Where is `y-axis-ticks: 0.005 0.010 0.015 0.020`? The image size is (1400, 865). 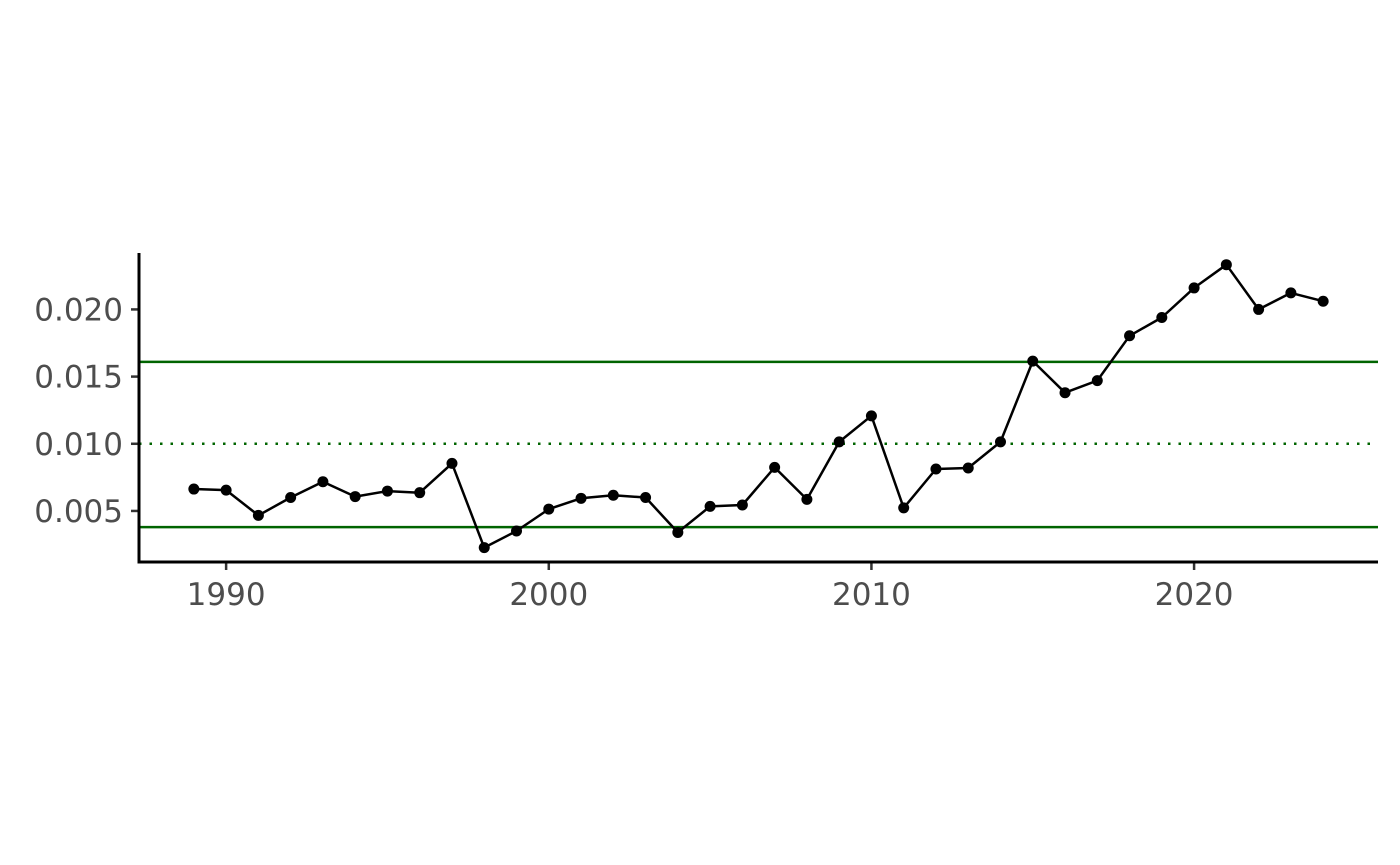 y-axis-ticks: 0.005 0.010 0.015 0.020 is located at coordinates (86, 411).